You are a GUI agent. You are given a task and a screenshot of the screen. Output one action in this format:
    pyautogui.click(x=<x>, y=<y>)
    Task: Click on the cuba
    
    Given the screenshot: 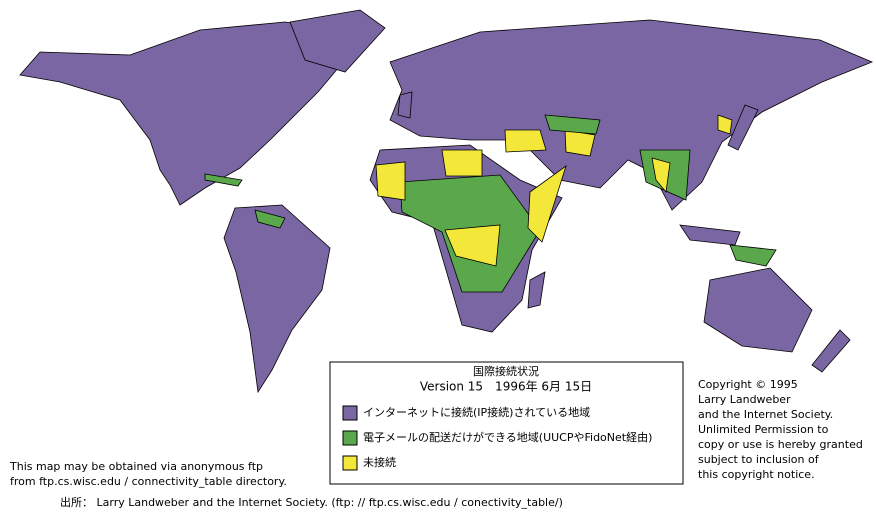 What is the action you would take?
    pyautogui.click(x=223, y=180)
    